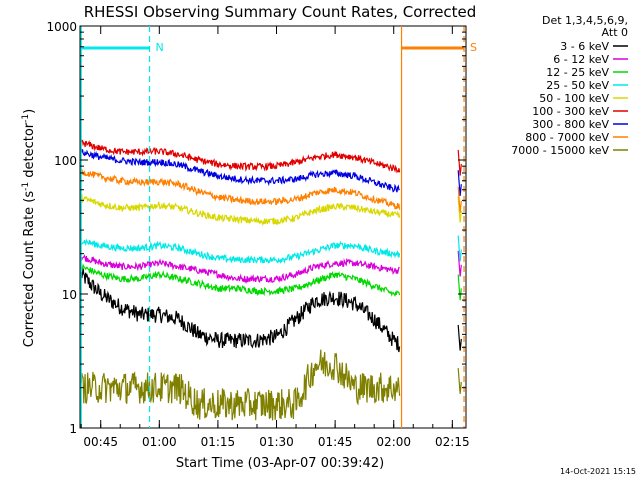  What do you see at coordinates (570, 111) in the screenshot?
I see `legend-label: 100 - 300 keV` at bounding box center [570, 111].